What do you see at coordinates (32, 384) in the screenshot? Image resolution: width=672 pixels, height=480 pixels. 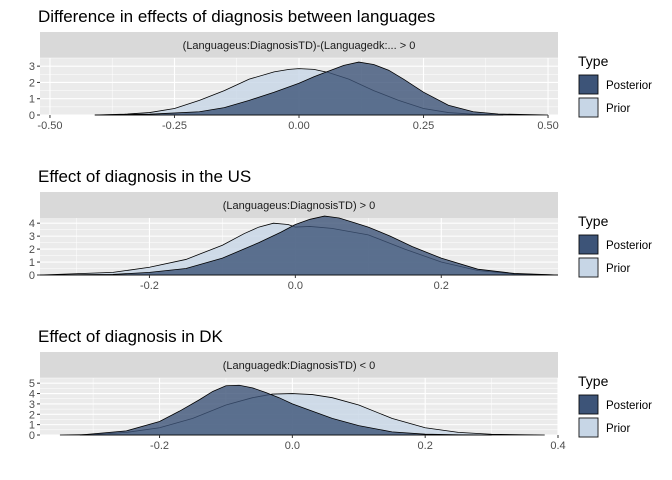 I see `y-tick-label: 5` at bounding box center [32, 384].